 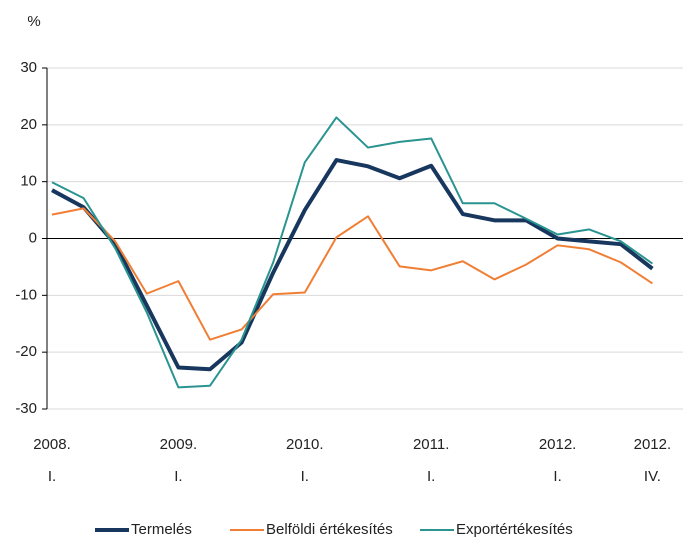 I want to click on legend-label: Exportértékesítés, so click(x=514, y=529).